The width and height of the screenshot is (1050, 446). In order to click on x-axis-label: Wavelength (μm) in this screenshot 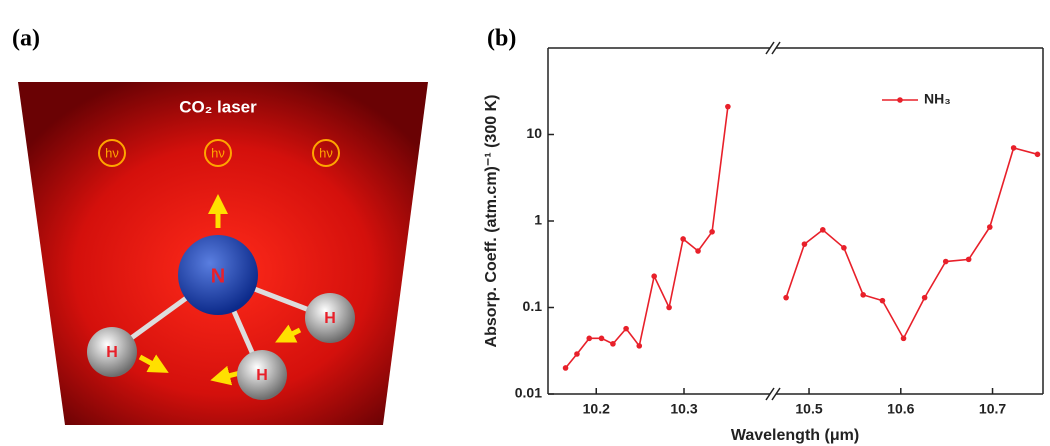, I will do `click(795, 435)`.